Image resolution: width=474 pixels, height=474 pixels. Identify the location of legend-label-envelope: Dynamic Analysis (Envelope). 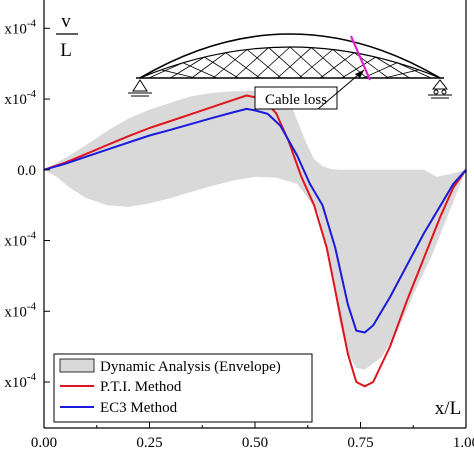
(190, 367).